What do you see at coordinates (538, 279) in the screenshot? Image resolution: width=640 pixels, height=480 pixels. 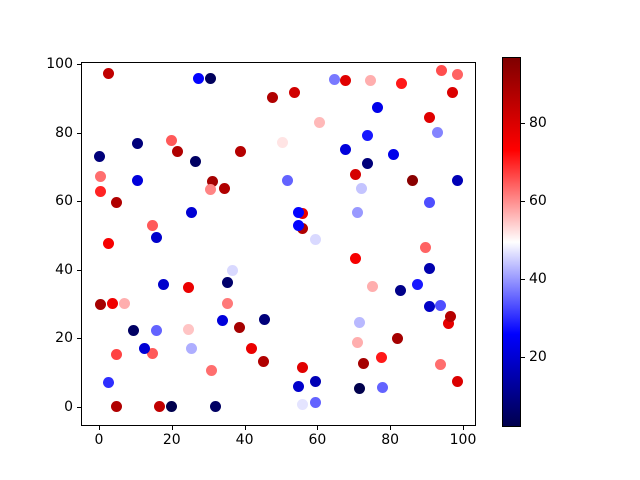 I see `colorbar-tick-label: 40` at bounding box center [538, 279].